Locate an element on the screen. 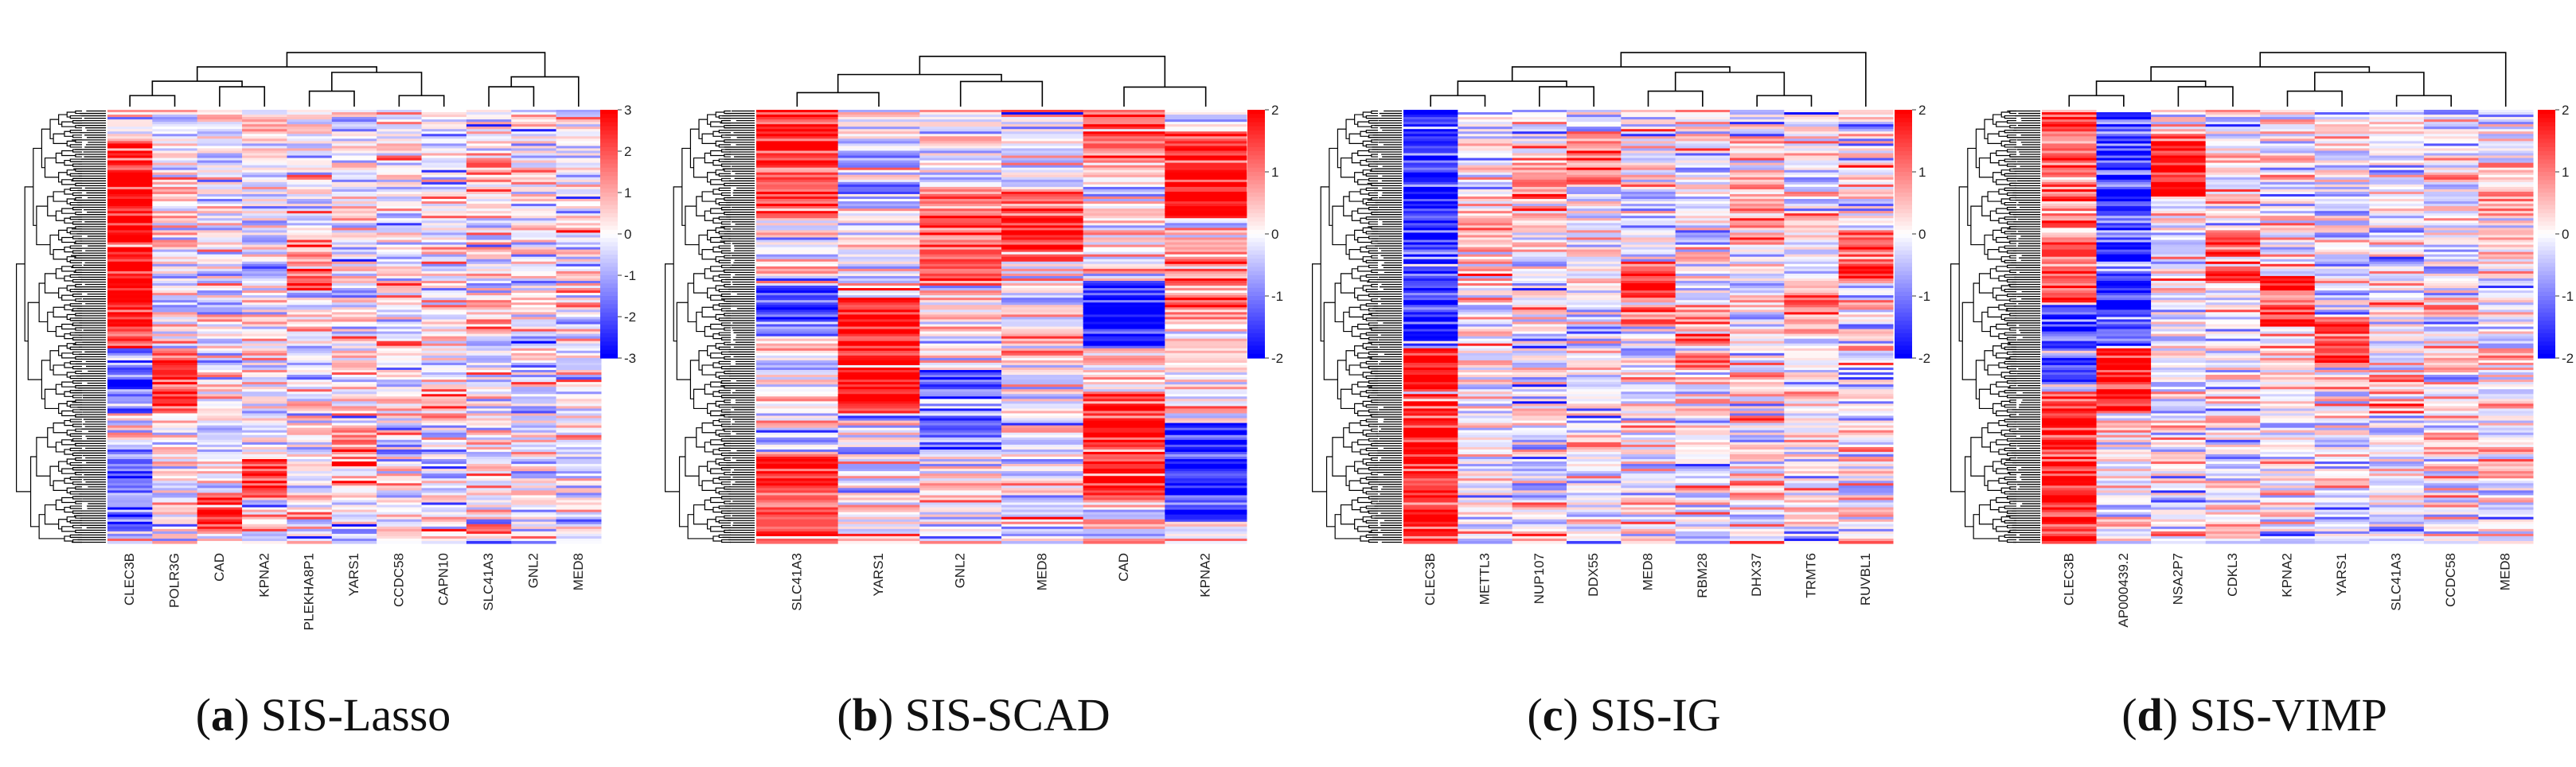 This screenshot has width=2576, height=767. row-dendrogram is located at coordinates (61, 327).